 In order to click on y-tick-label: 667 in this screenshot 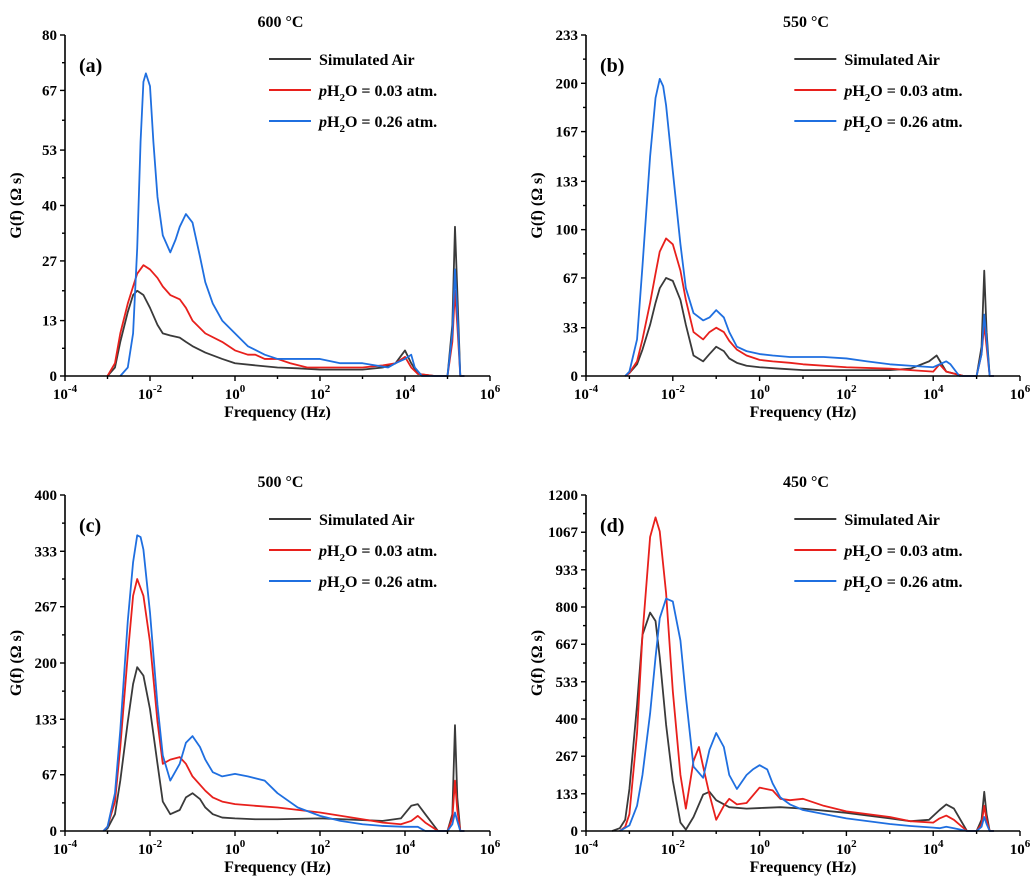, I will do `click(567, 645)`.